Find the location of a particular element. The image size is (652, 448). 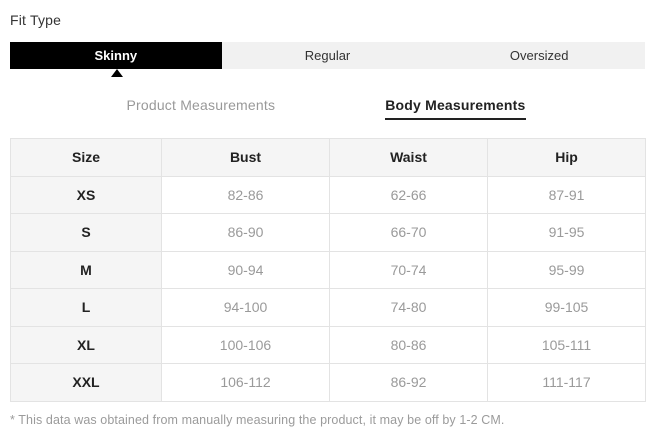

measurement-cell: 80-86 is located at coordinates (408, 344).